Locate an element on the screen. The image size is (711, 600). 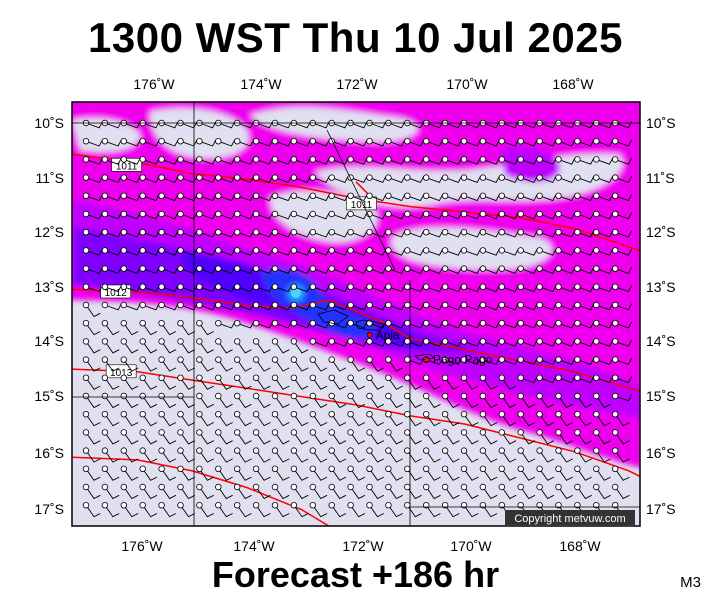
svg-text: 1011 is located at coordinates (362, 205).